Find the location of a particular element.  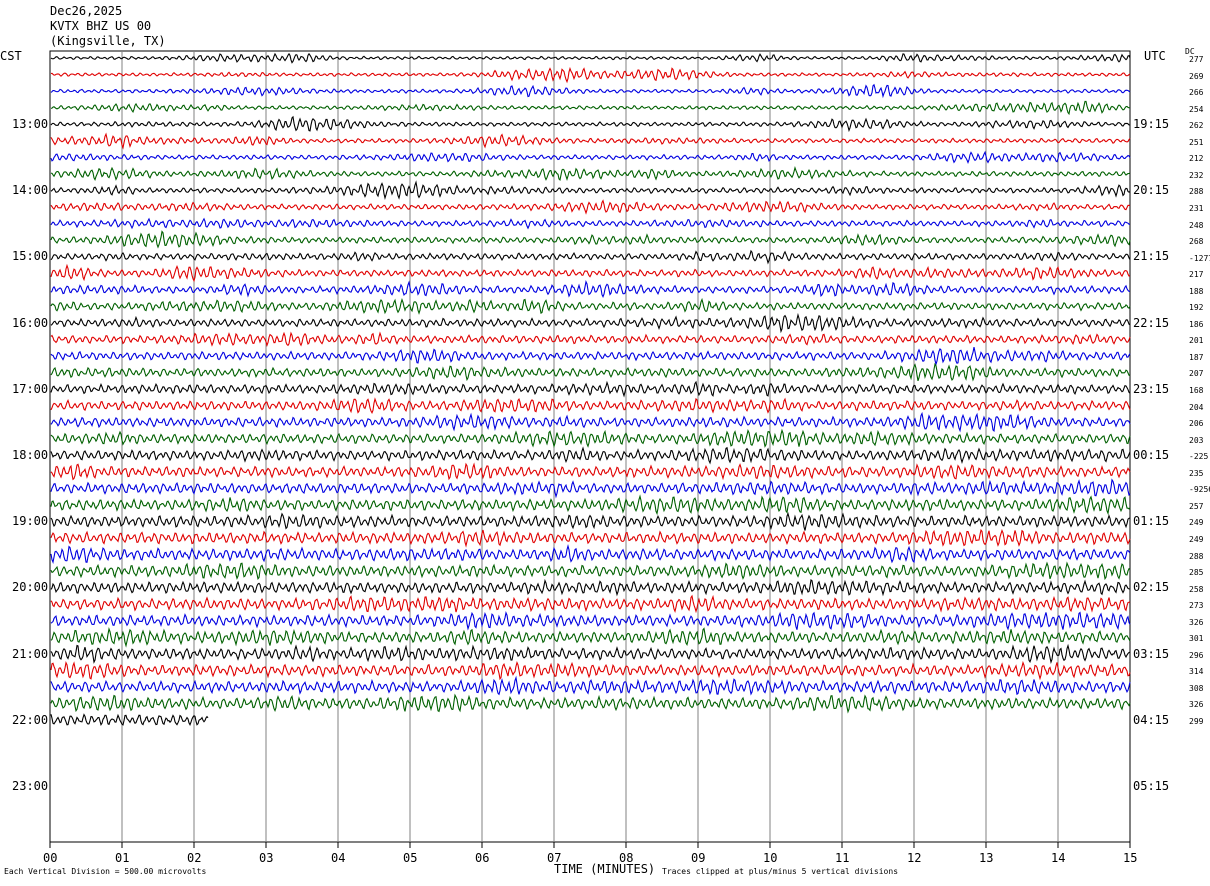

hour-label-cst: 23:00 is located at coordinates (30, 786).